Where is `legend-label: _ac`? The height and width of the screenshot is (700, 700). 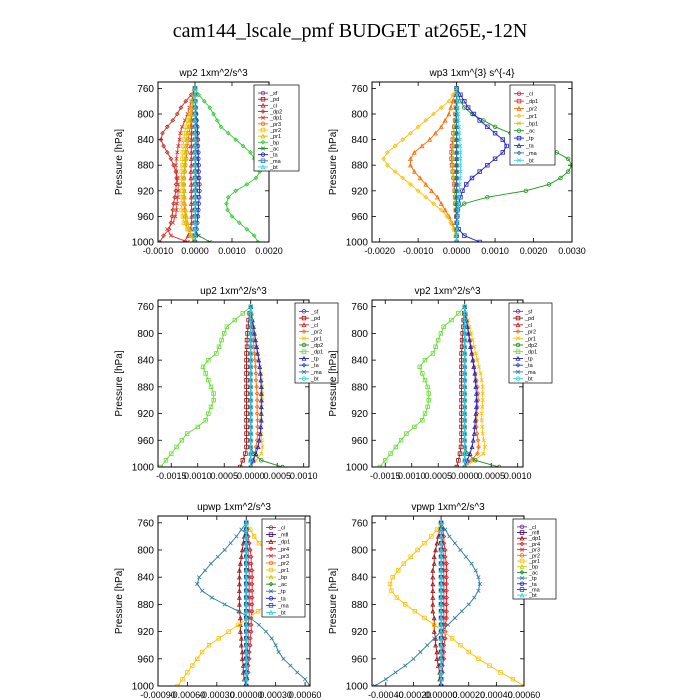 legend-label: _ac is located at coordinates (533, 573).